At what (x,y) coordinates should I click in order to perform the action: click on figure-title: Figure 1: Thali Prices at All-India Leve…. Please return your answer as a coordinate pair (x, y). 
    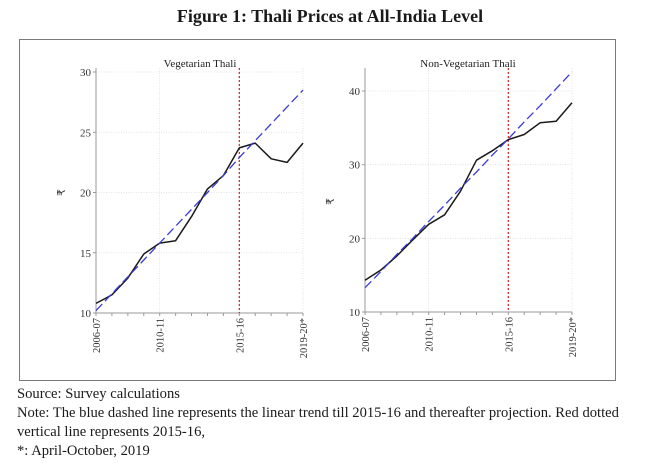
    Looking at the image, I should click on (330, 16).